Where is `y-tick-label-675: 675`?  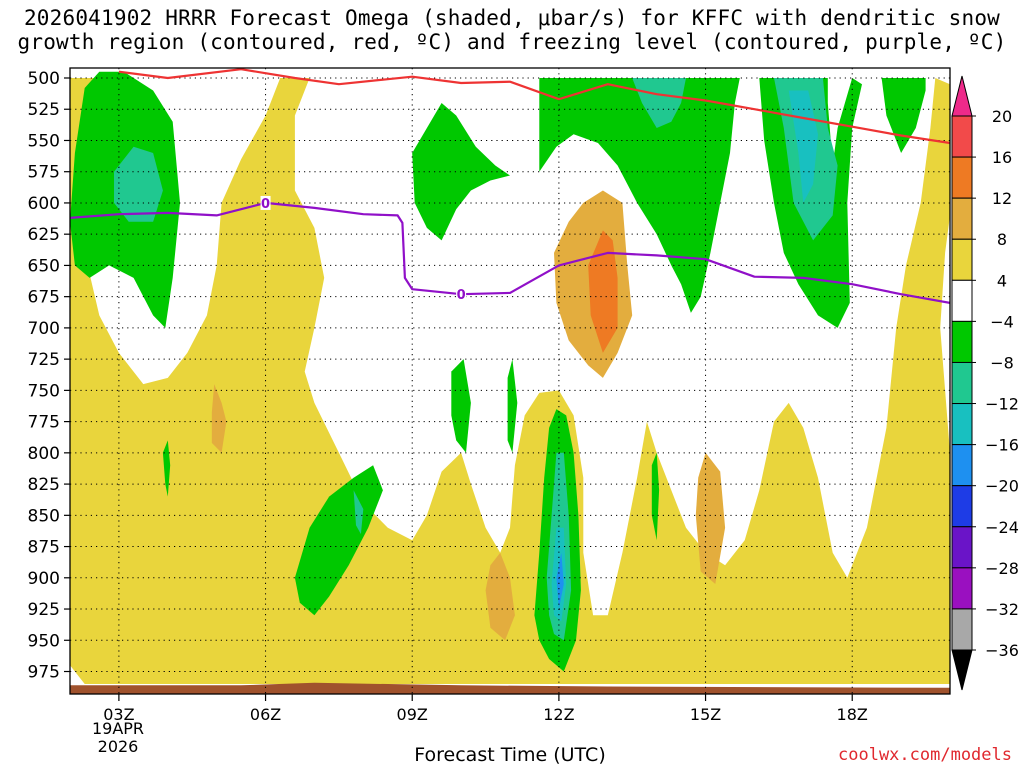
y-tick-label-675: 675 is located at coordinates (44, 298).